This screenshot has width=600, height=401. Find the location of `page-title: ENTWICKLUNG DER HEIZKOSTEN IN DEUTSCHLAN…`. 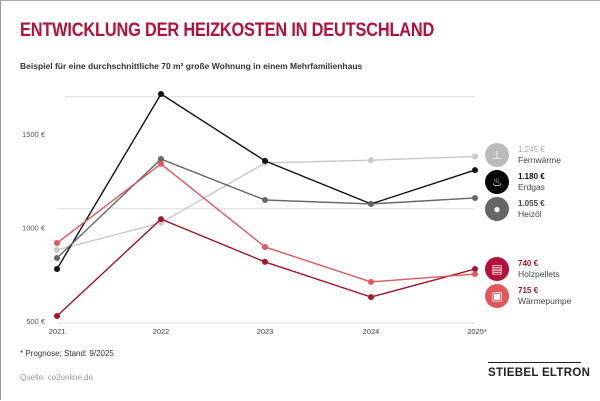

page-title: ENTWICKLUNG DER HEIZKOSTEN IN DEUTSCHLAN… is located at coordinates (227, 30).